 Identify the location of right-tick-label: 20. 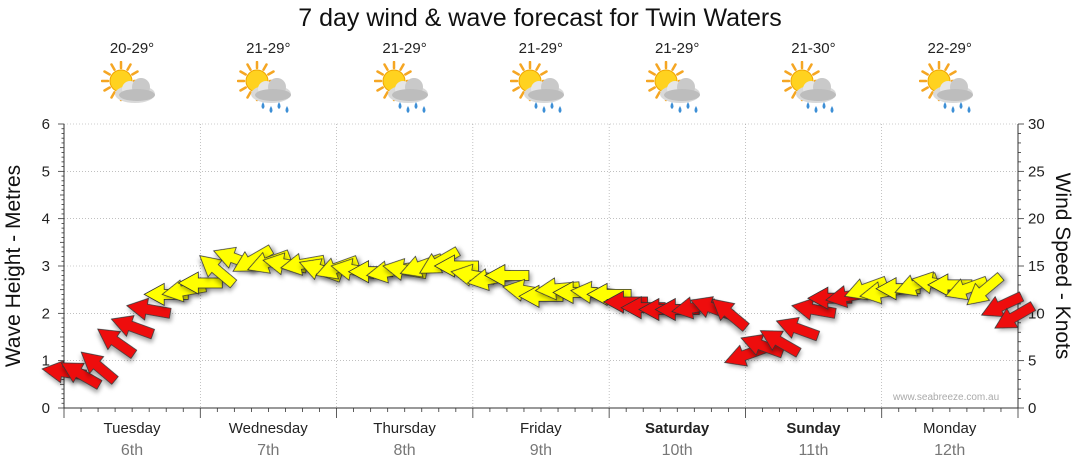
(1036, 219).